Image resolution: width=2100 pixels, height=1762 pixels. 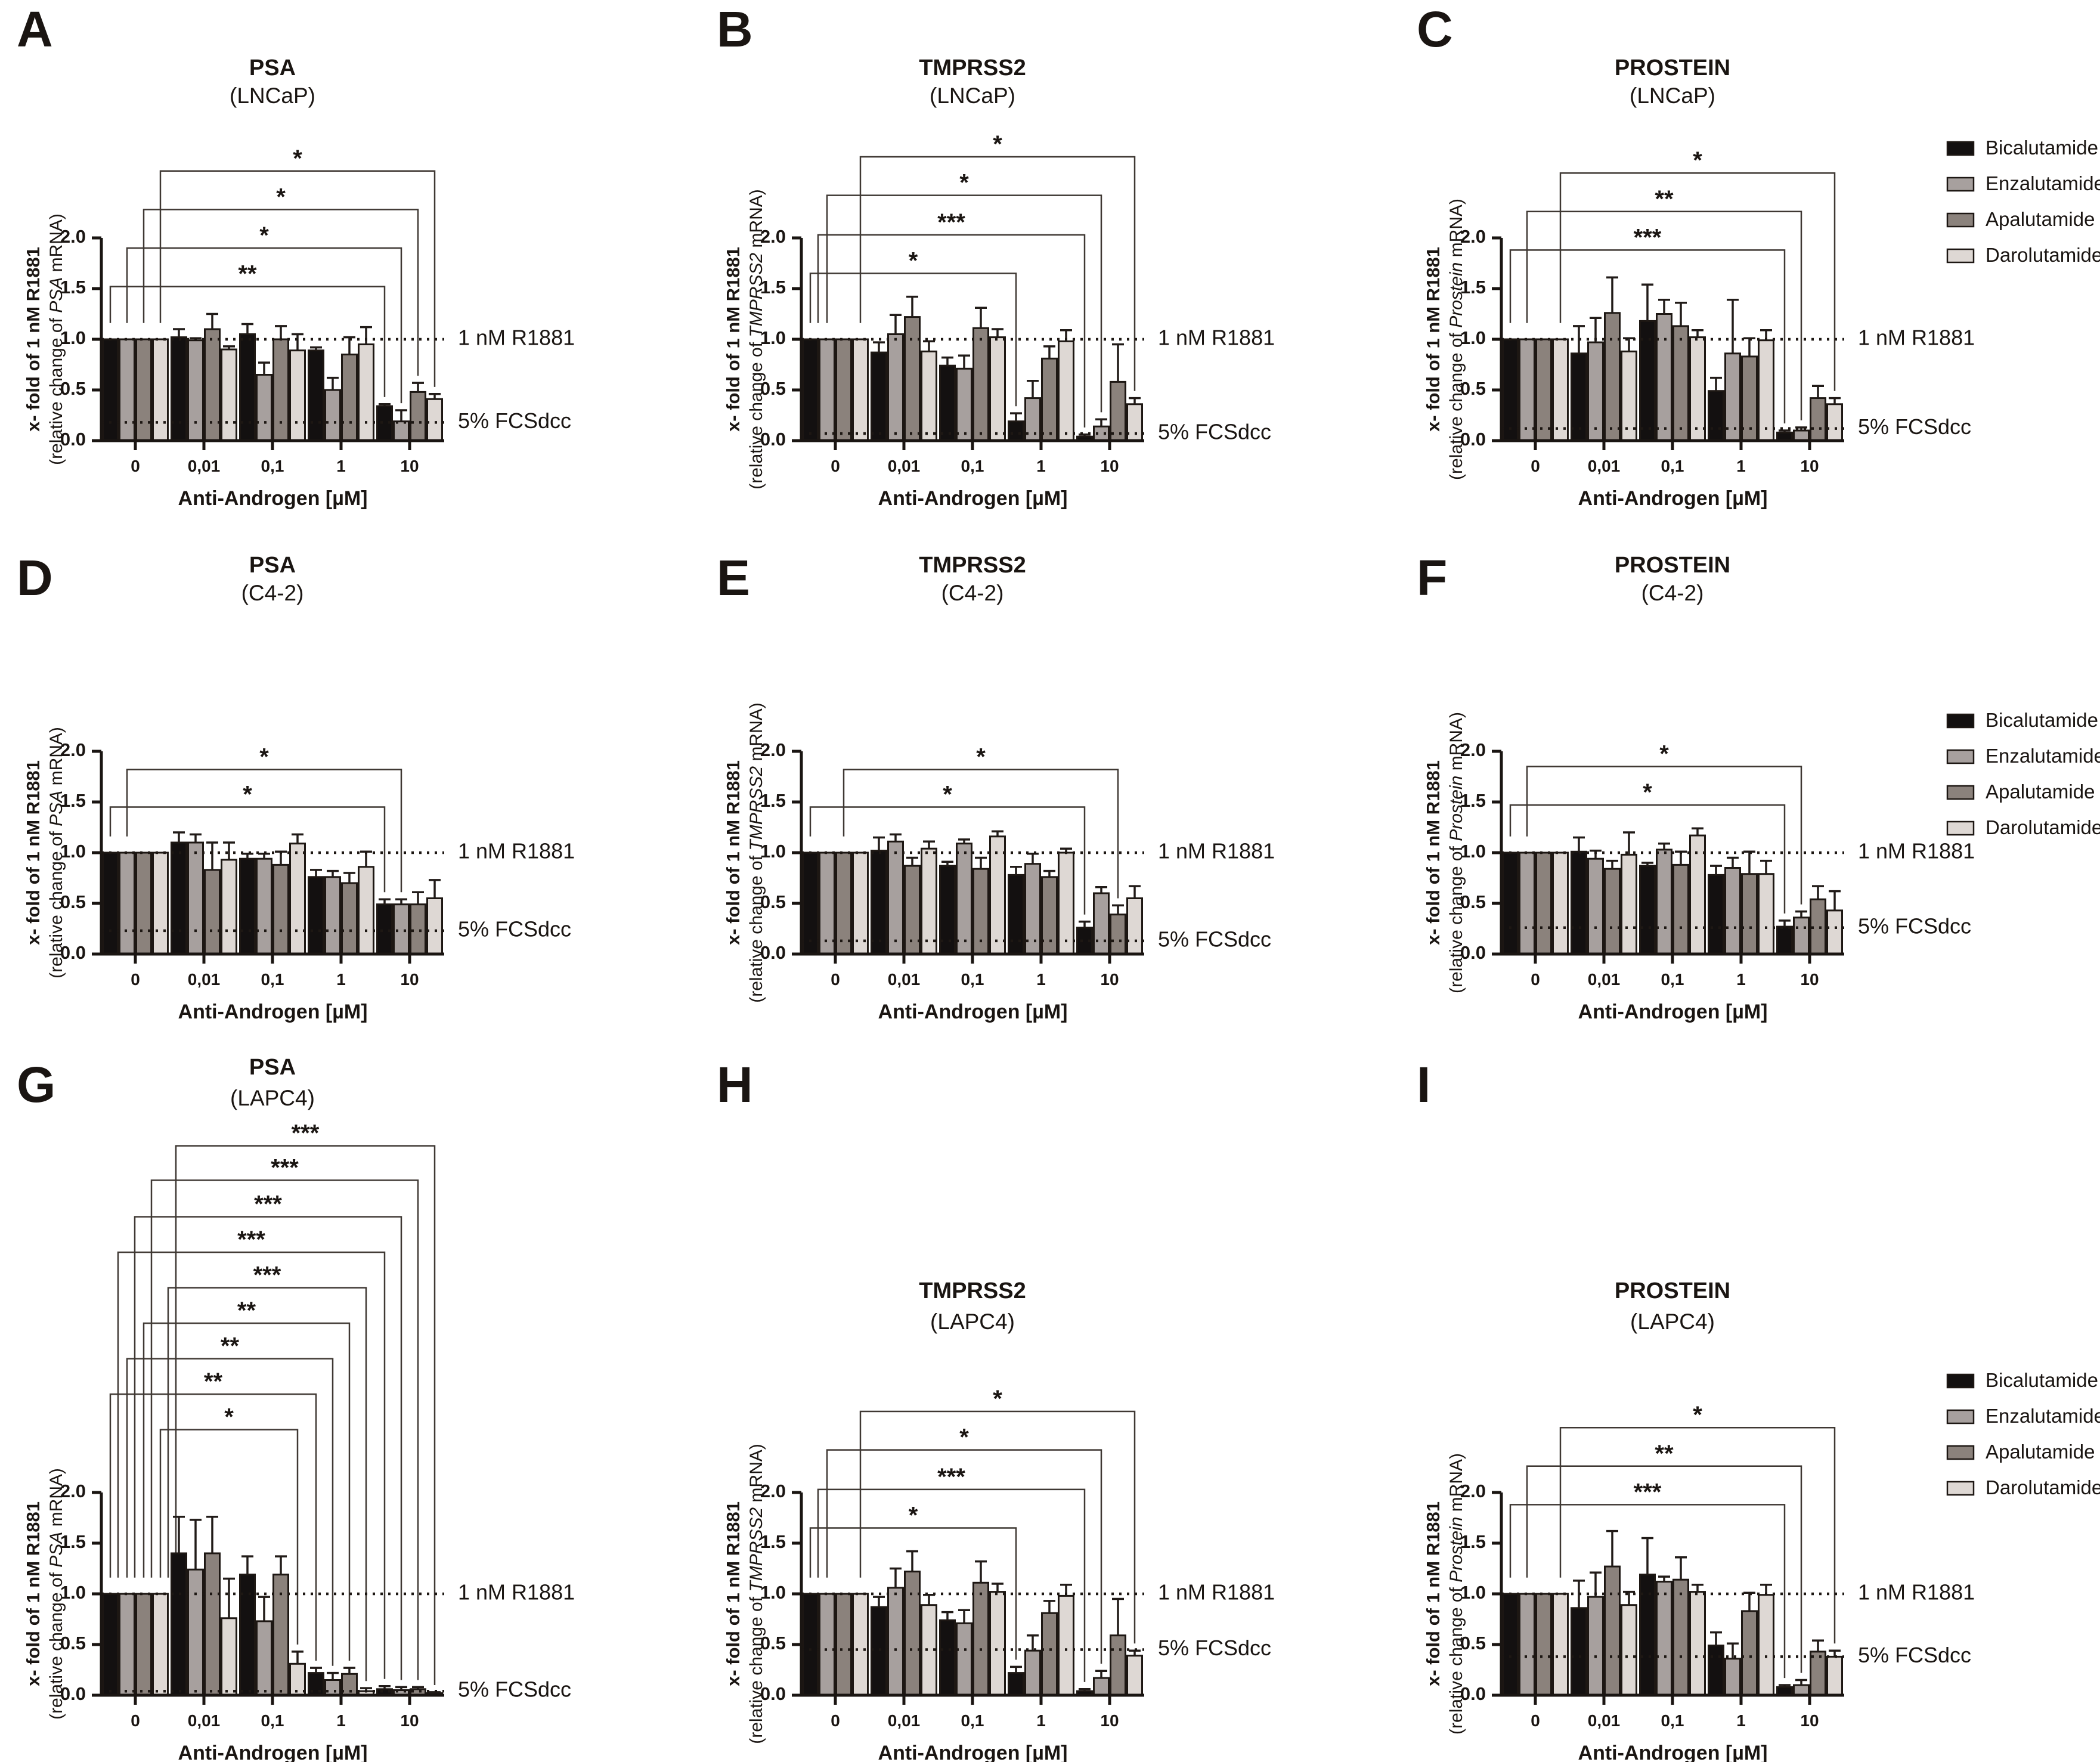 I want to click on y-axis-label-line1: x- fold of 1 nM R1881, so click(x=33, y=852).